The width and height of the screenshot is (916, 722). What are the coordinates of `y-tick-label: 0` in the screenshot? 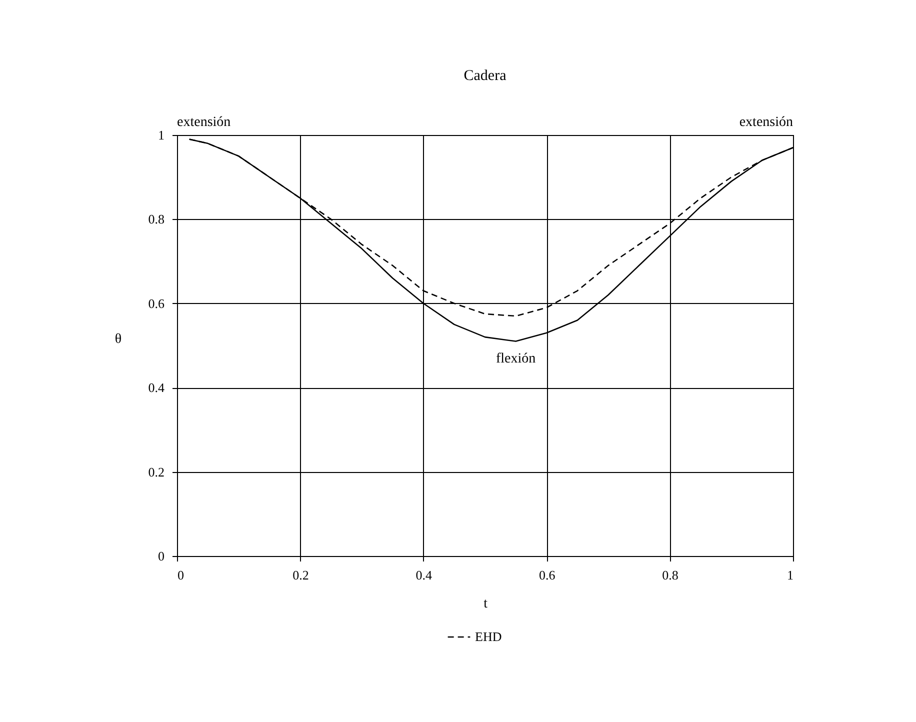 It's located at (161, 556).